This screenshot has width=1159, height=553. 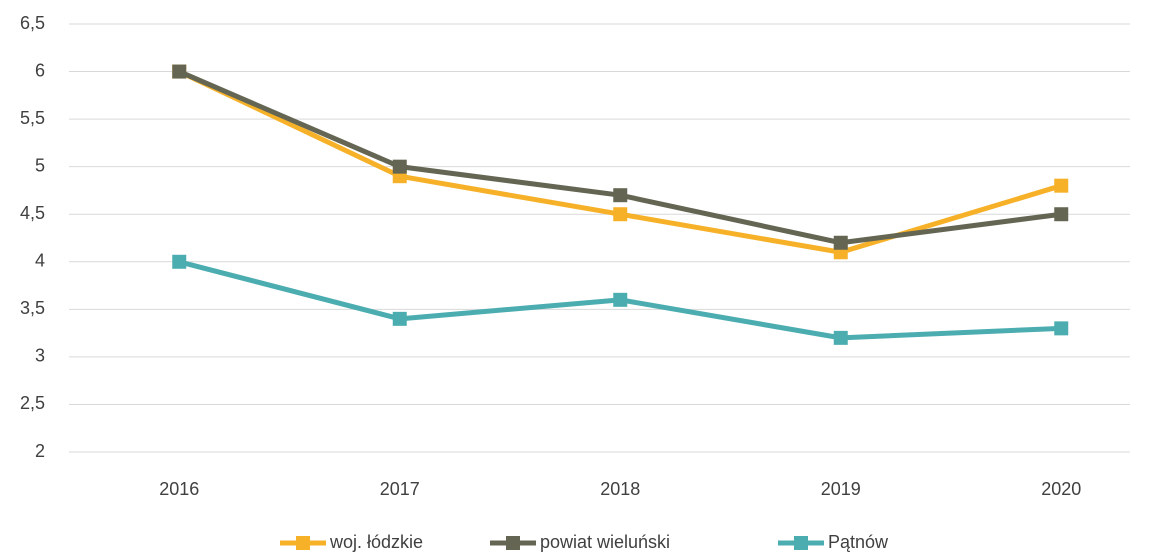 What do you see at coordinates (605, 542) in the screenshot?
I see `legend-label: powiat wieluński` at bounding box center [605, 542].